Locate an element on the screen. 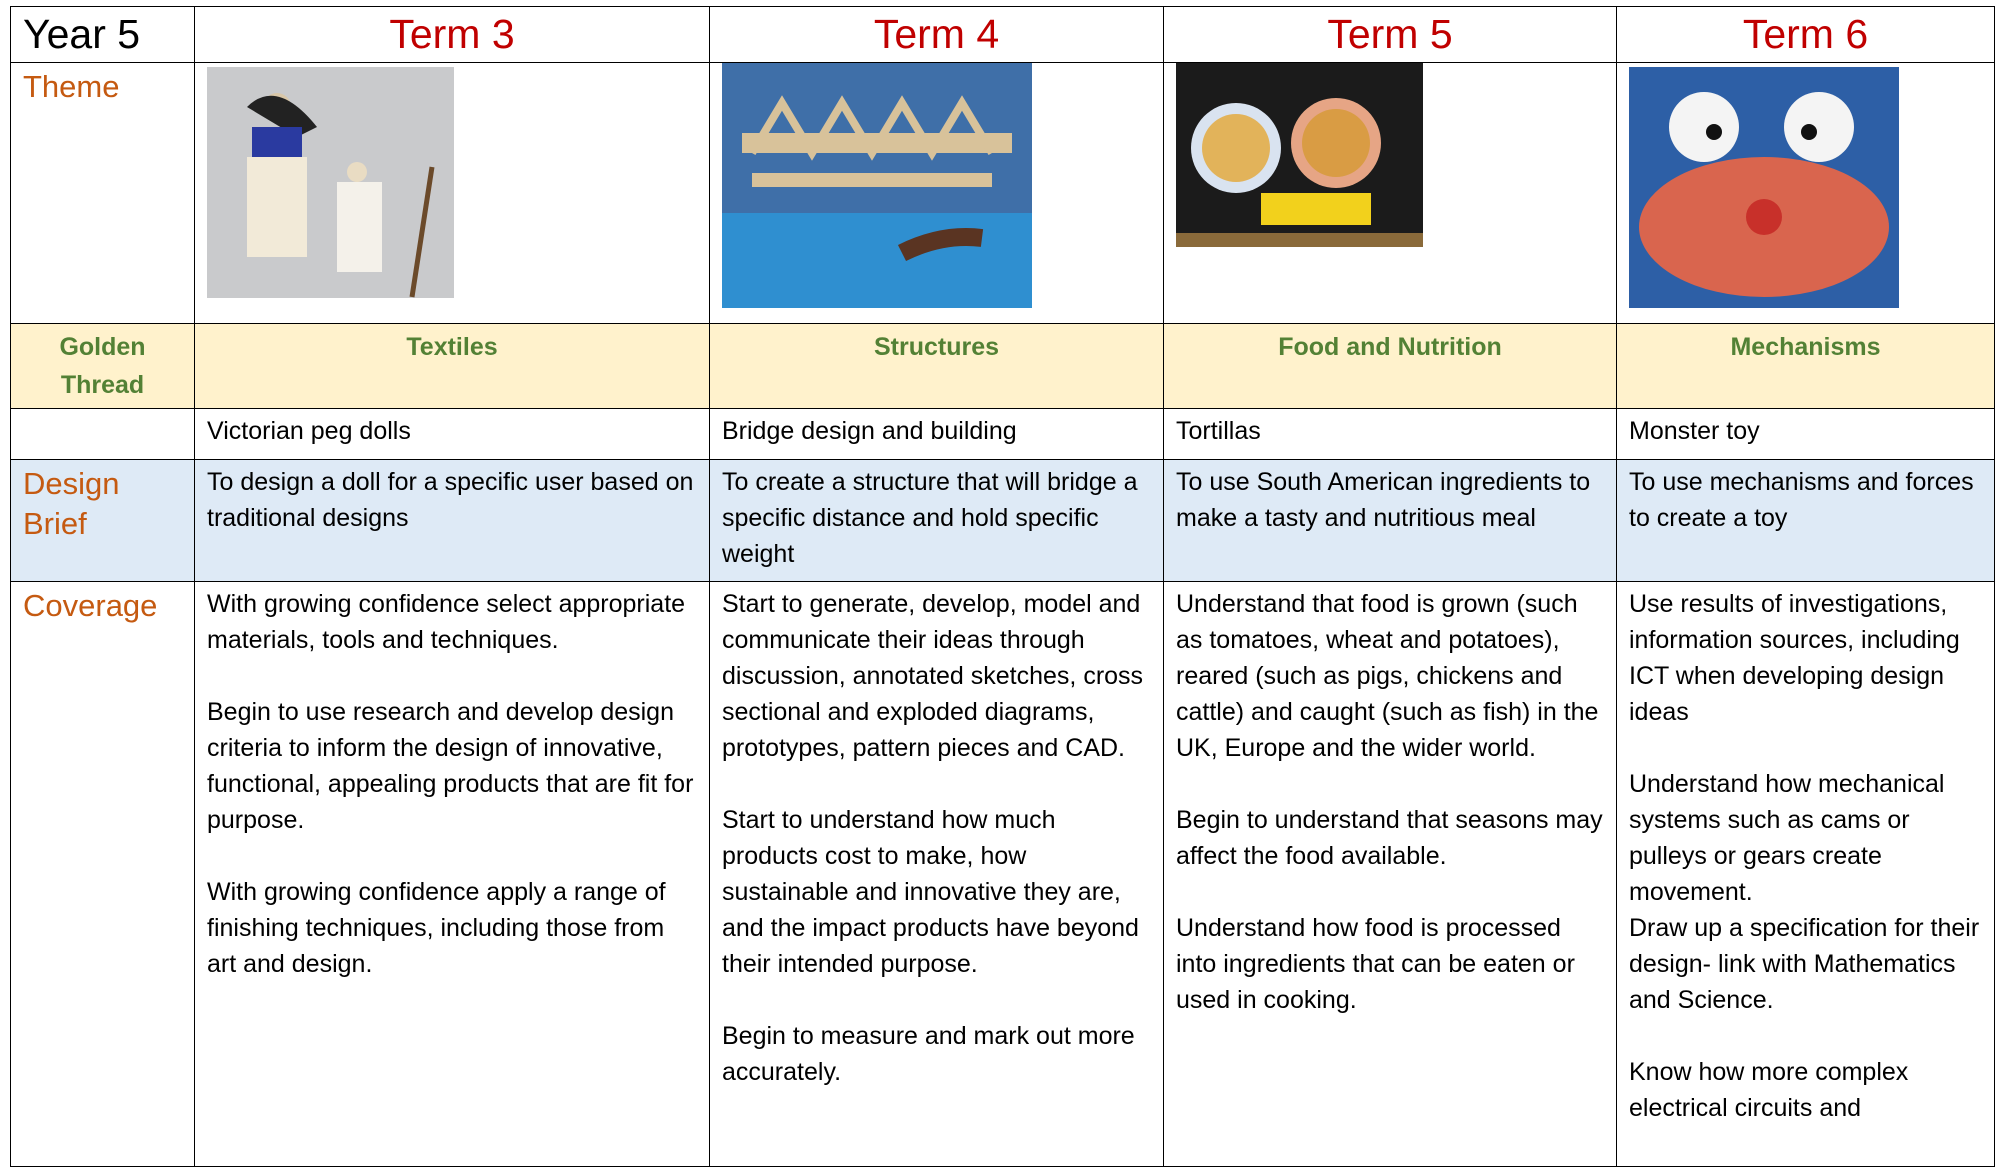  golden-thread-label: Golden Thread is located at coordinates (102, 366).